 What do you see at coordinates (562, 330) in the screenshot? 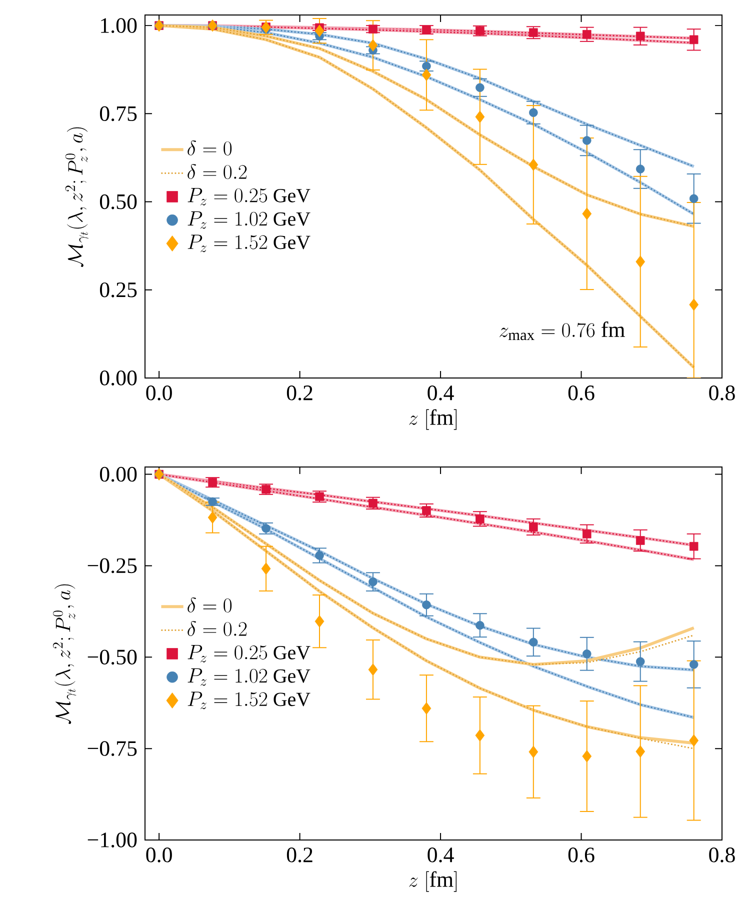
I see `annotation: $z_{\mathrm{max}} = 0.76\ \mathrm{fm}$` at bounding box center [562, 330].